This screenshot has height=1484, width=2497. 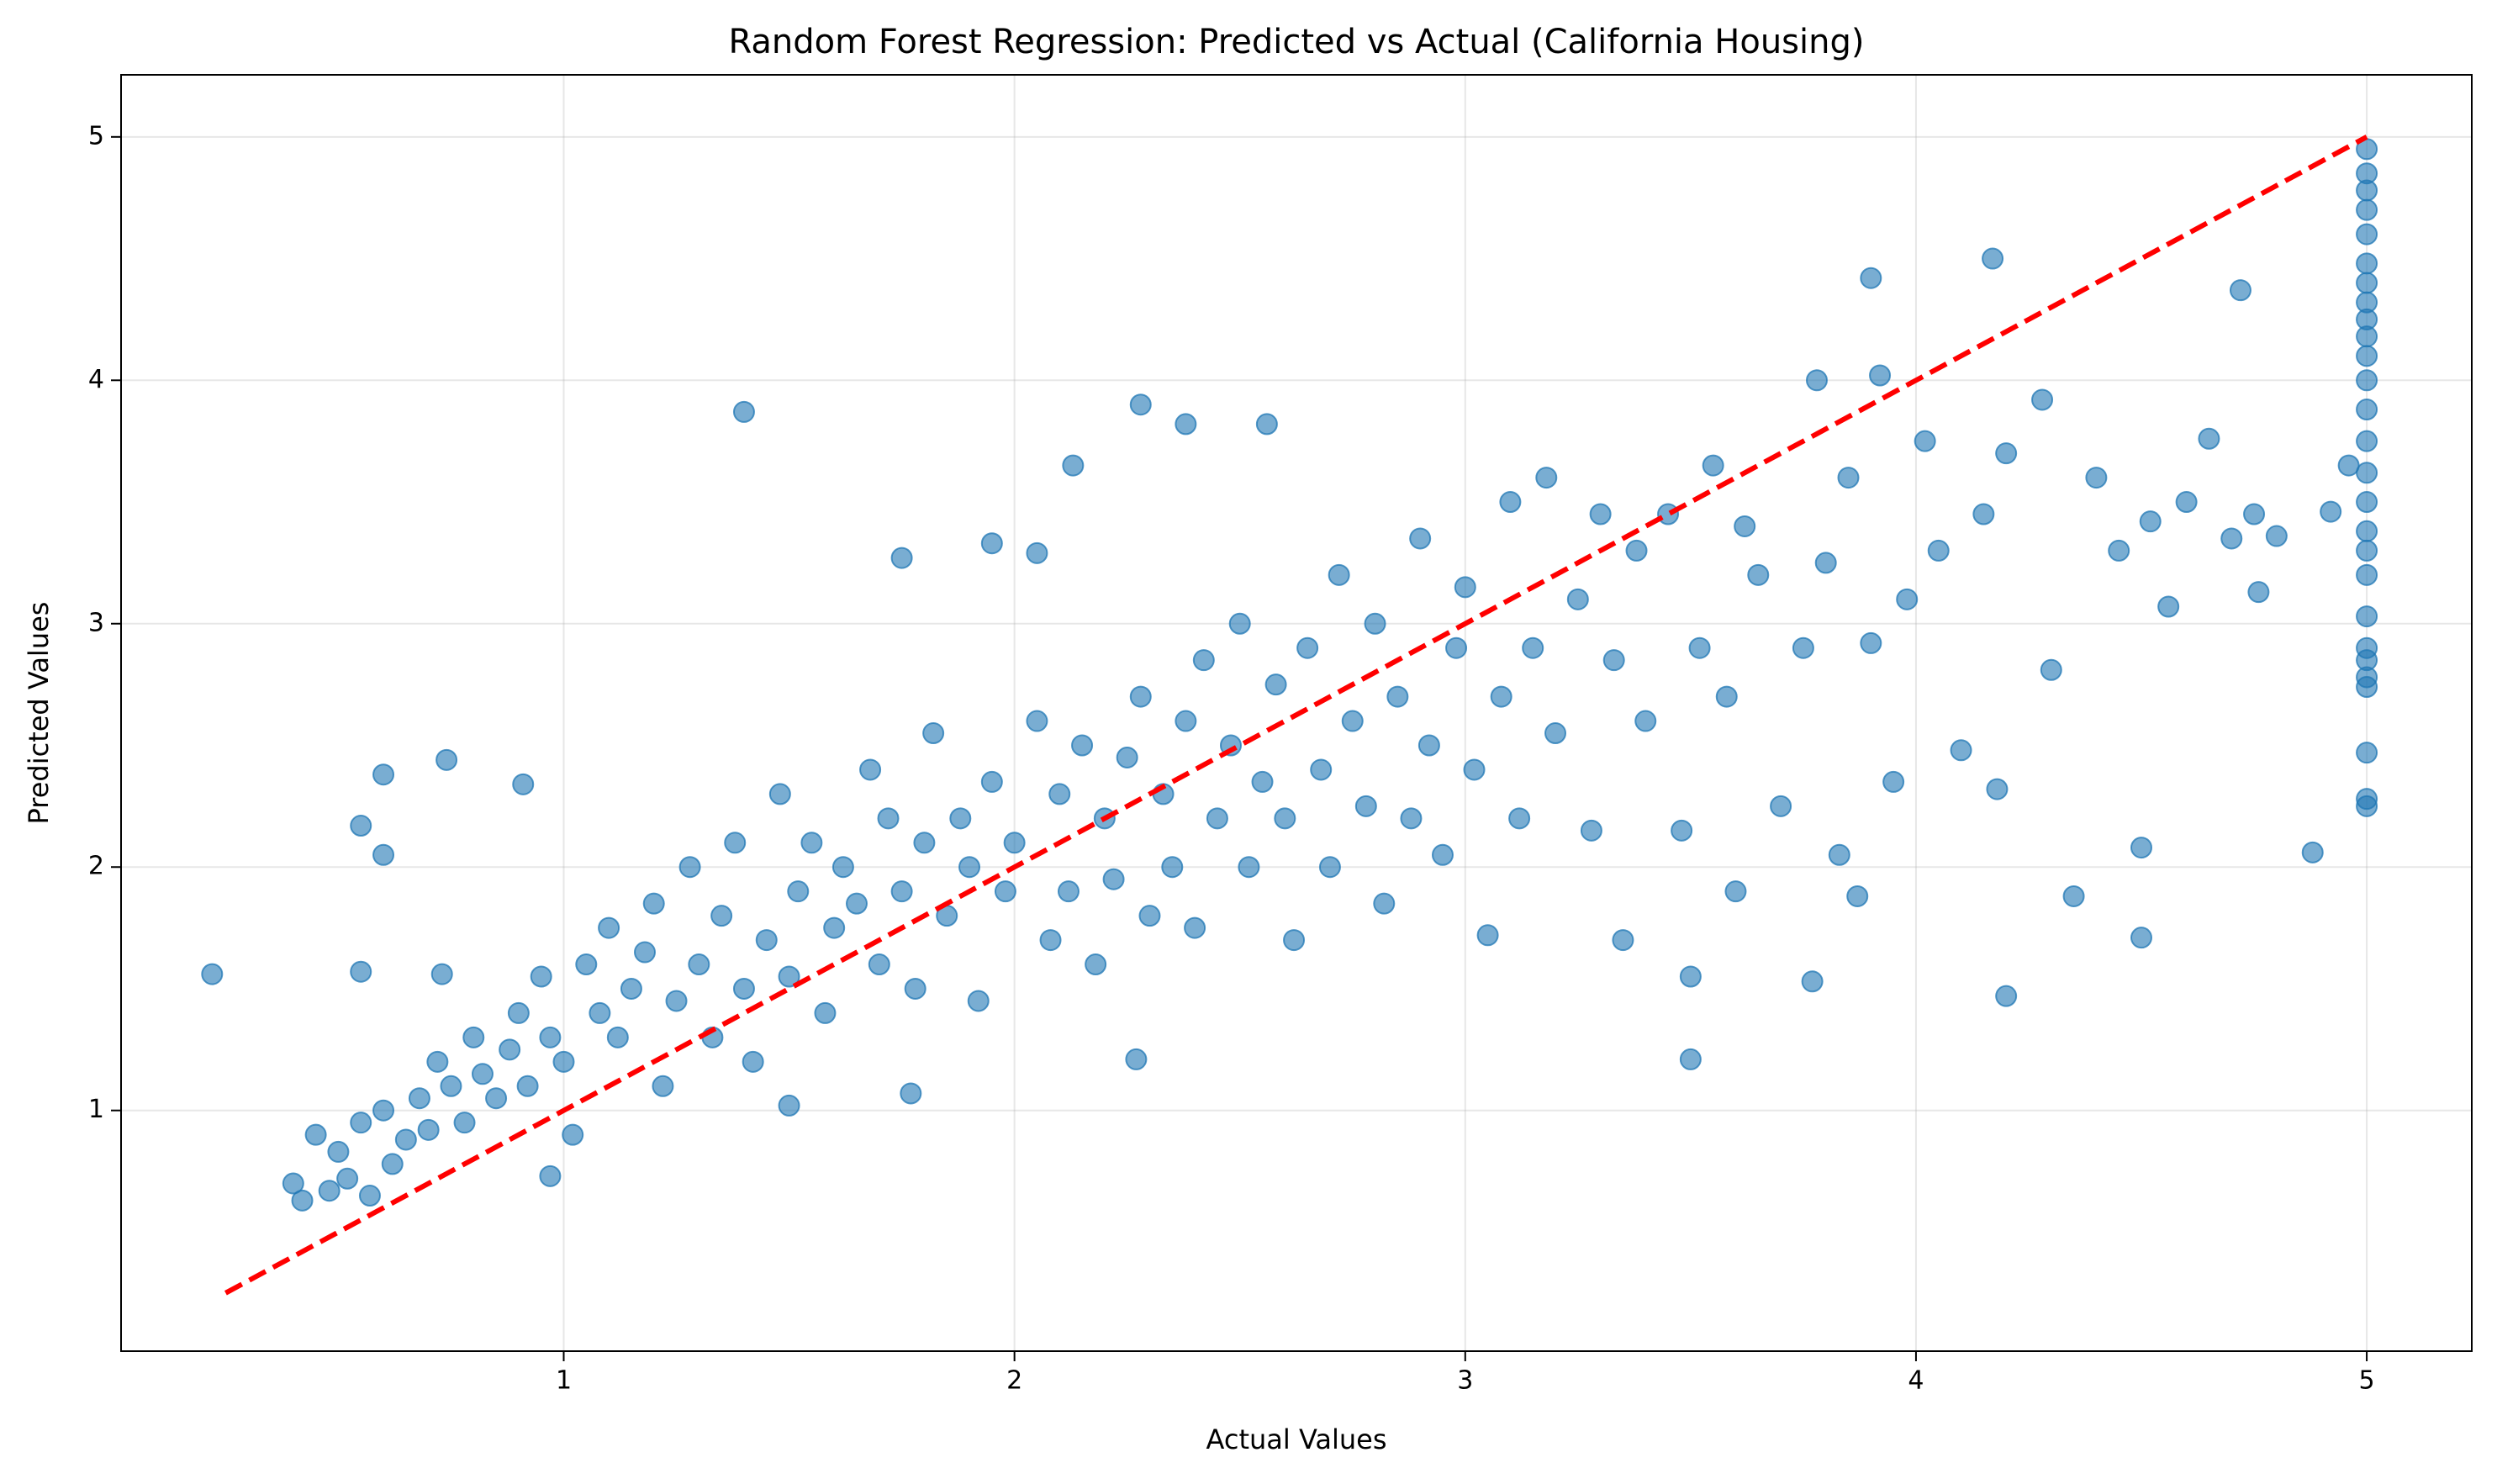 What do you see at coordinates (1916, 1381) in the screenshot?
I see `x-tick-label: 4` at bounding box center [1916, 1381].